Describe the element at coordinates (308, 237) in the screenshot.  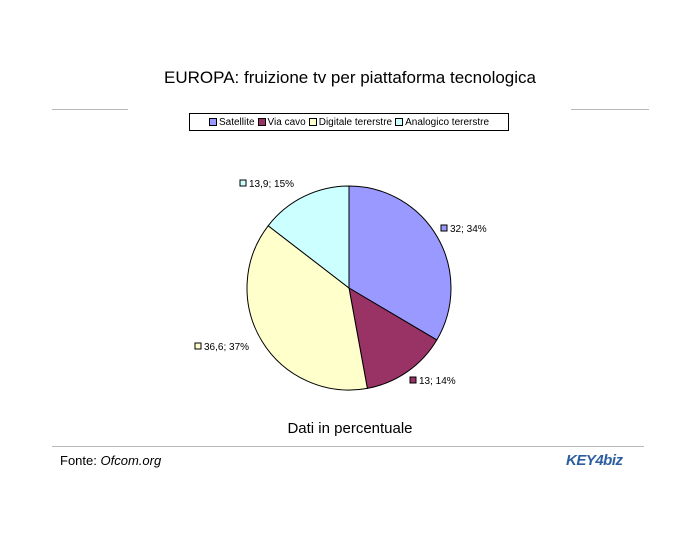
I see `pie-slice-analogico-tererstre` at that location.